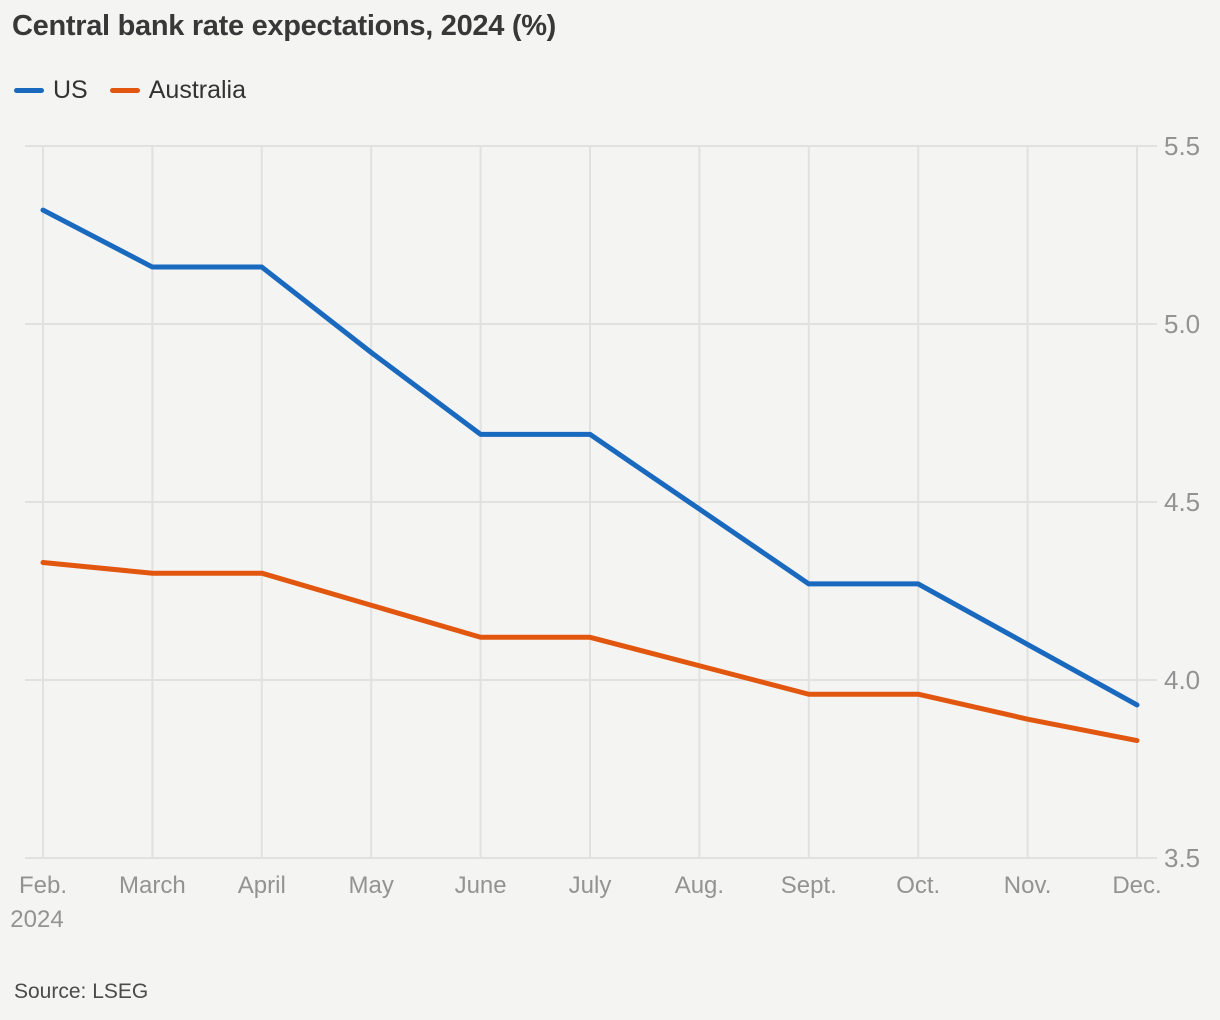  I want to click on y-tick-label: 3.5, so click(1182, 858).